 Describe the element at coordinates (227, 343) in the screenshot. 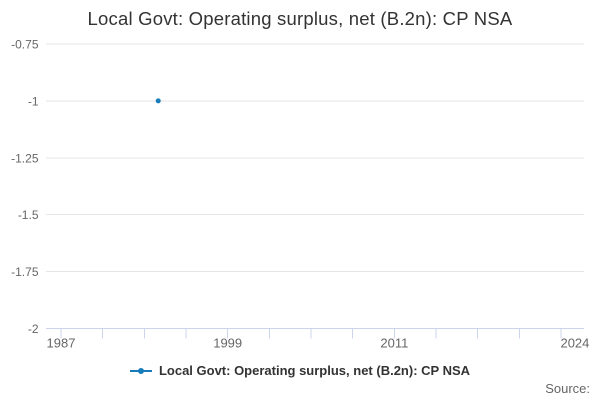

I see `x-axis-label: 1999` at that location.